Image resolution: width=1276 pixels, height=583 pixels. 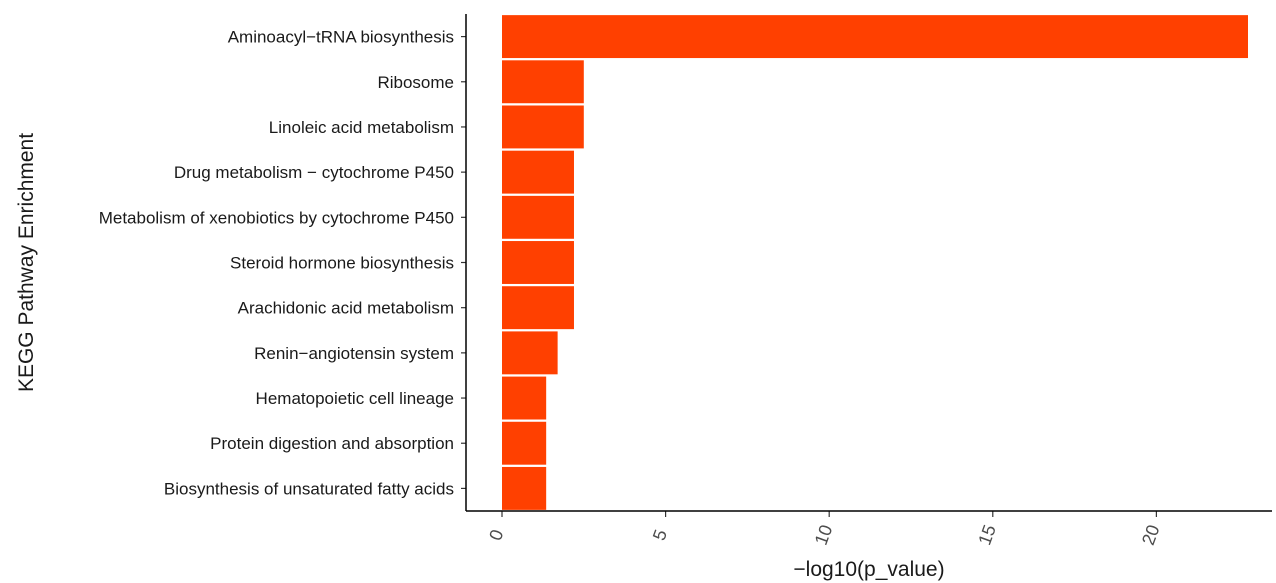 What do you see at coordinates (341, 37) in the screenshot?
I see `category-label: Aminoacyl−tRNA biosynthesis` at bounding box center [341, 37].